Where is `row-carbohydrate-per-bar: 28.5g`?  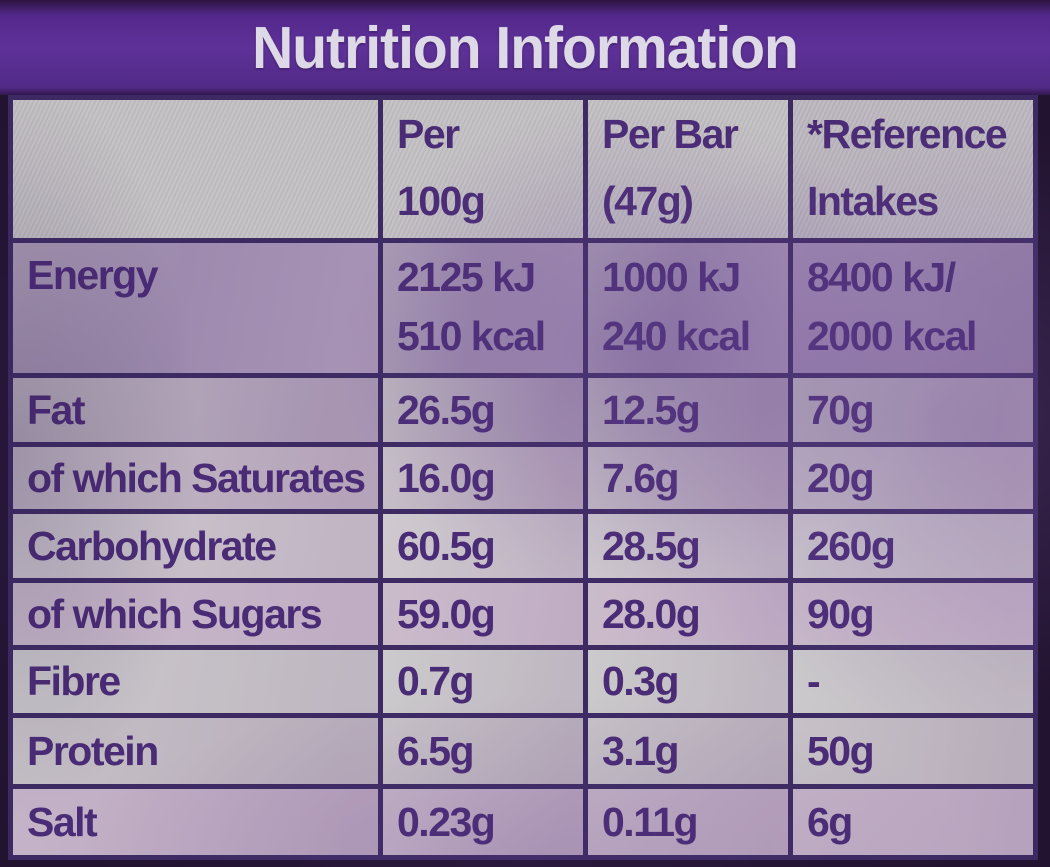 row-carbohydrate-per-bar: 28.5g is located at coordinates (688, 546).